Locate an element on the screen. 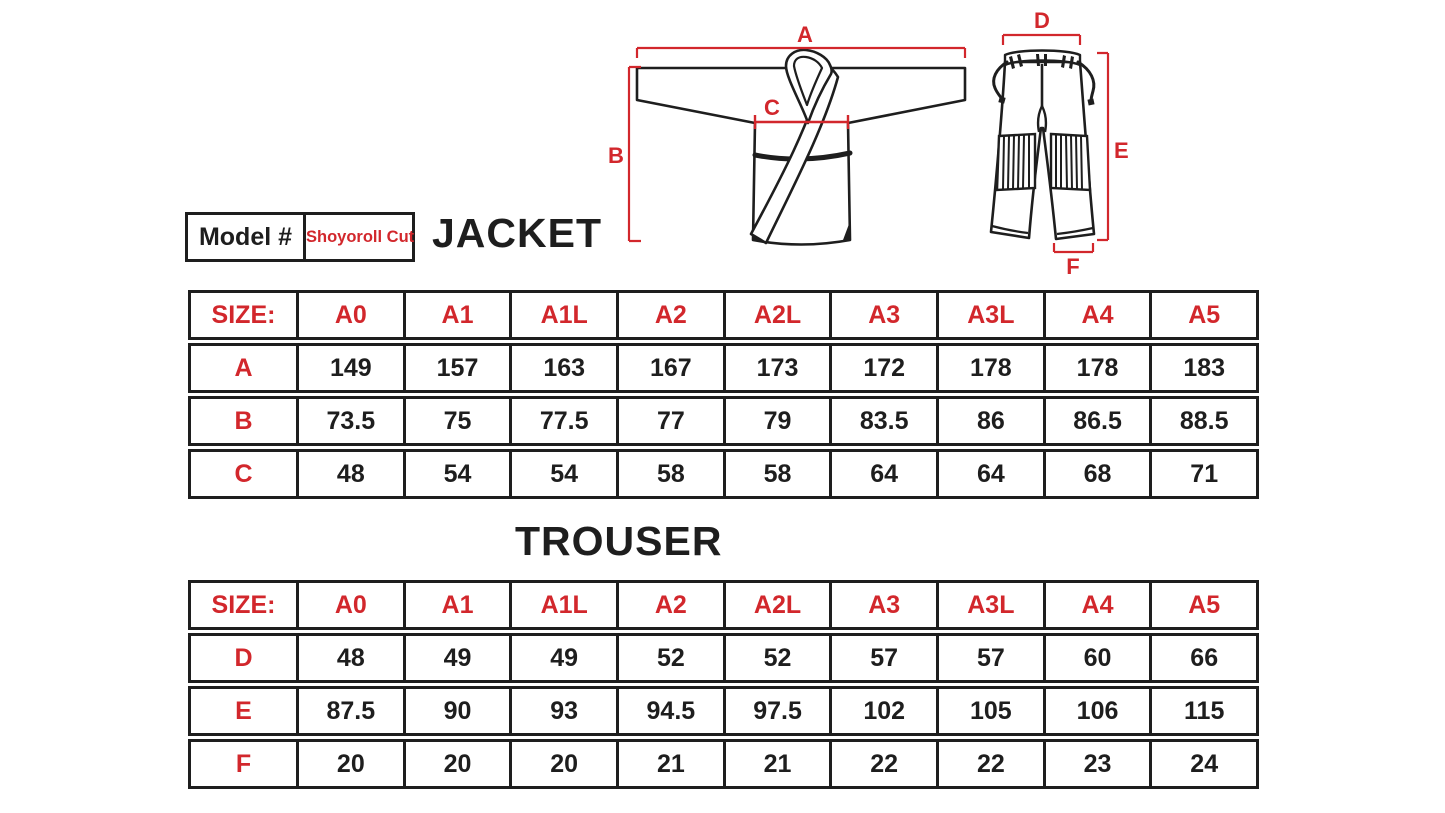 This screenshot has height=813, width=1445. dimension-label-a: A is located at coordinates (805, 34).